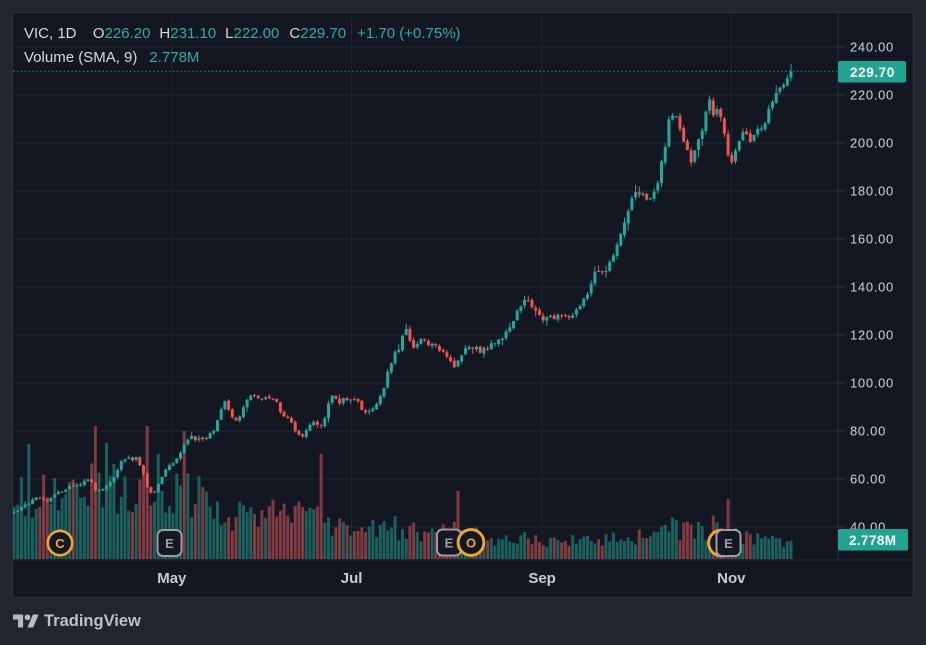  I want to click on svg-text: 160.00, so click(872, 239).